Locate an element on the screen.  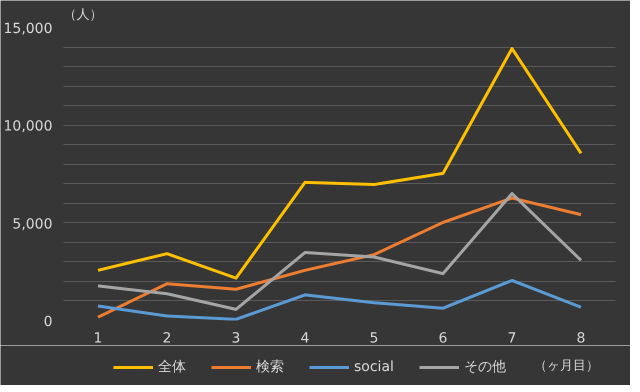
x-tick-label: 8 is located at coordinates (581, 338).